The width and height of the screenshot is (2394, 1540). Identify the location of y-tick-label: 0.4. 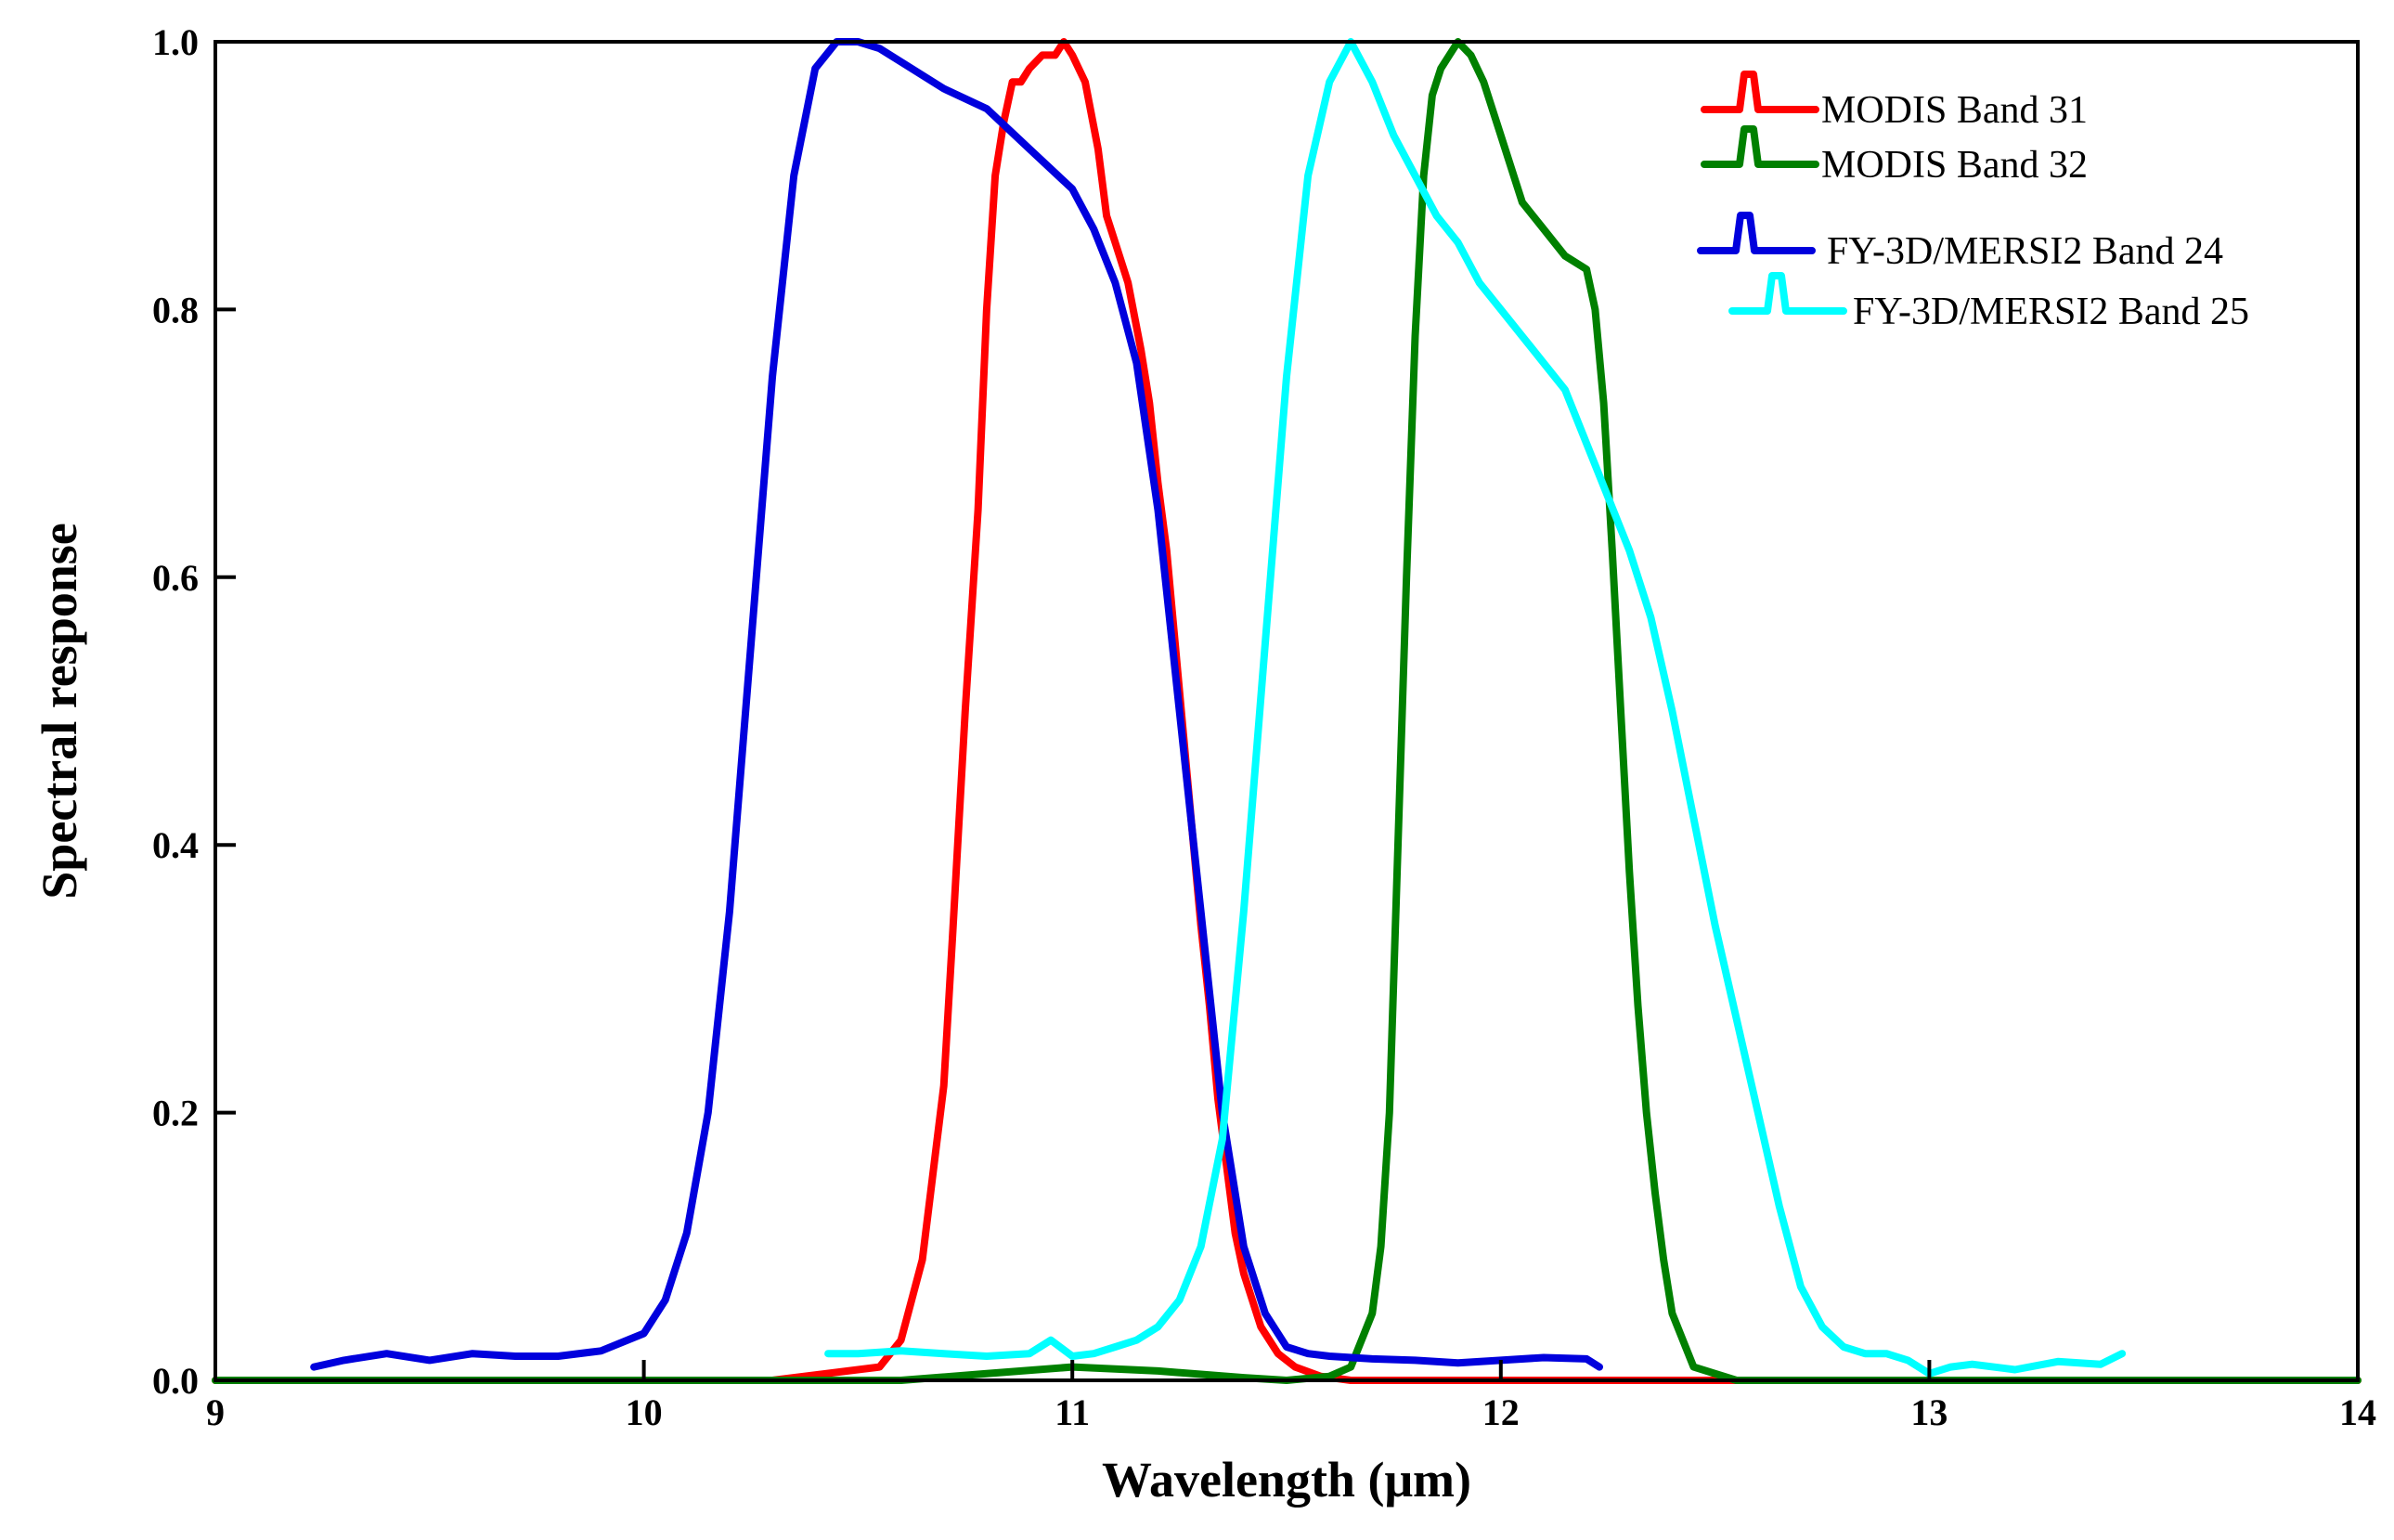
(175, 845).